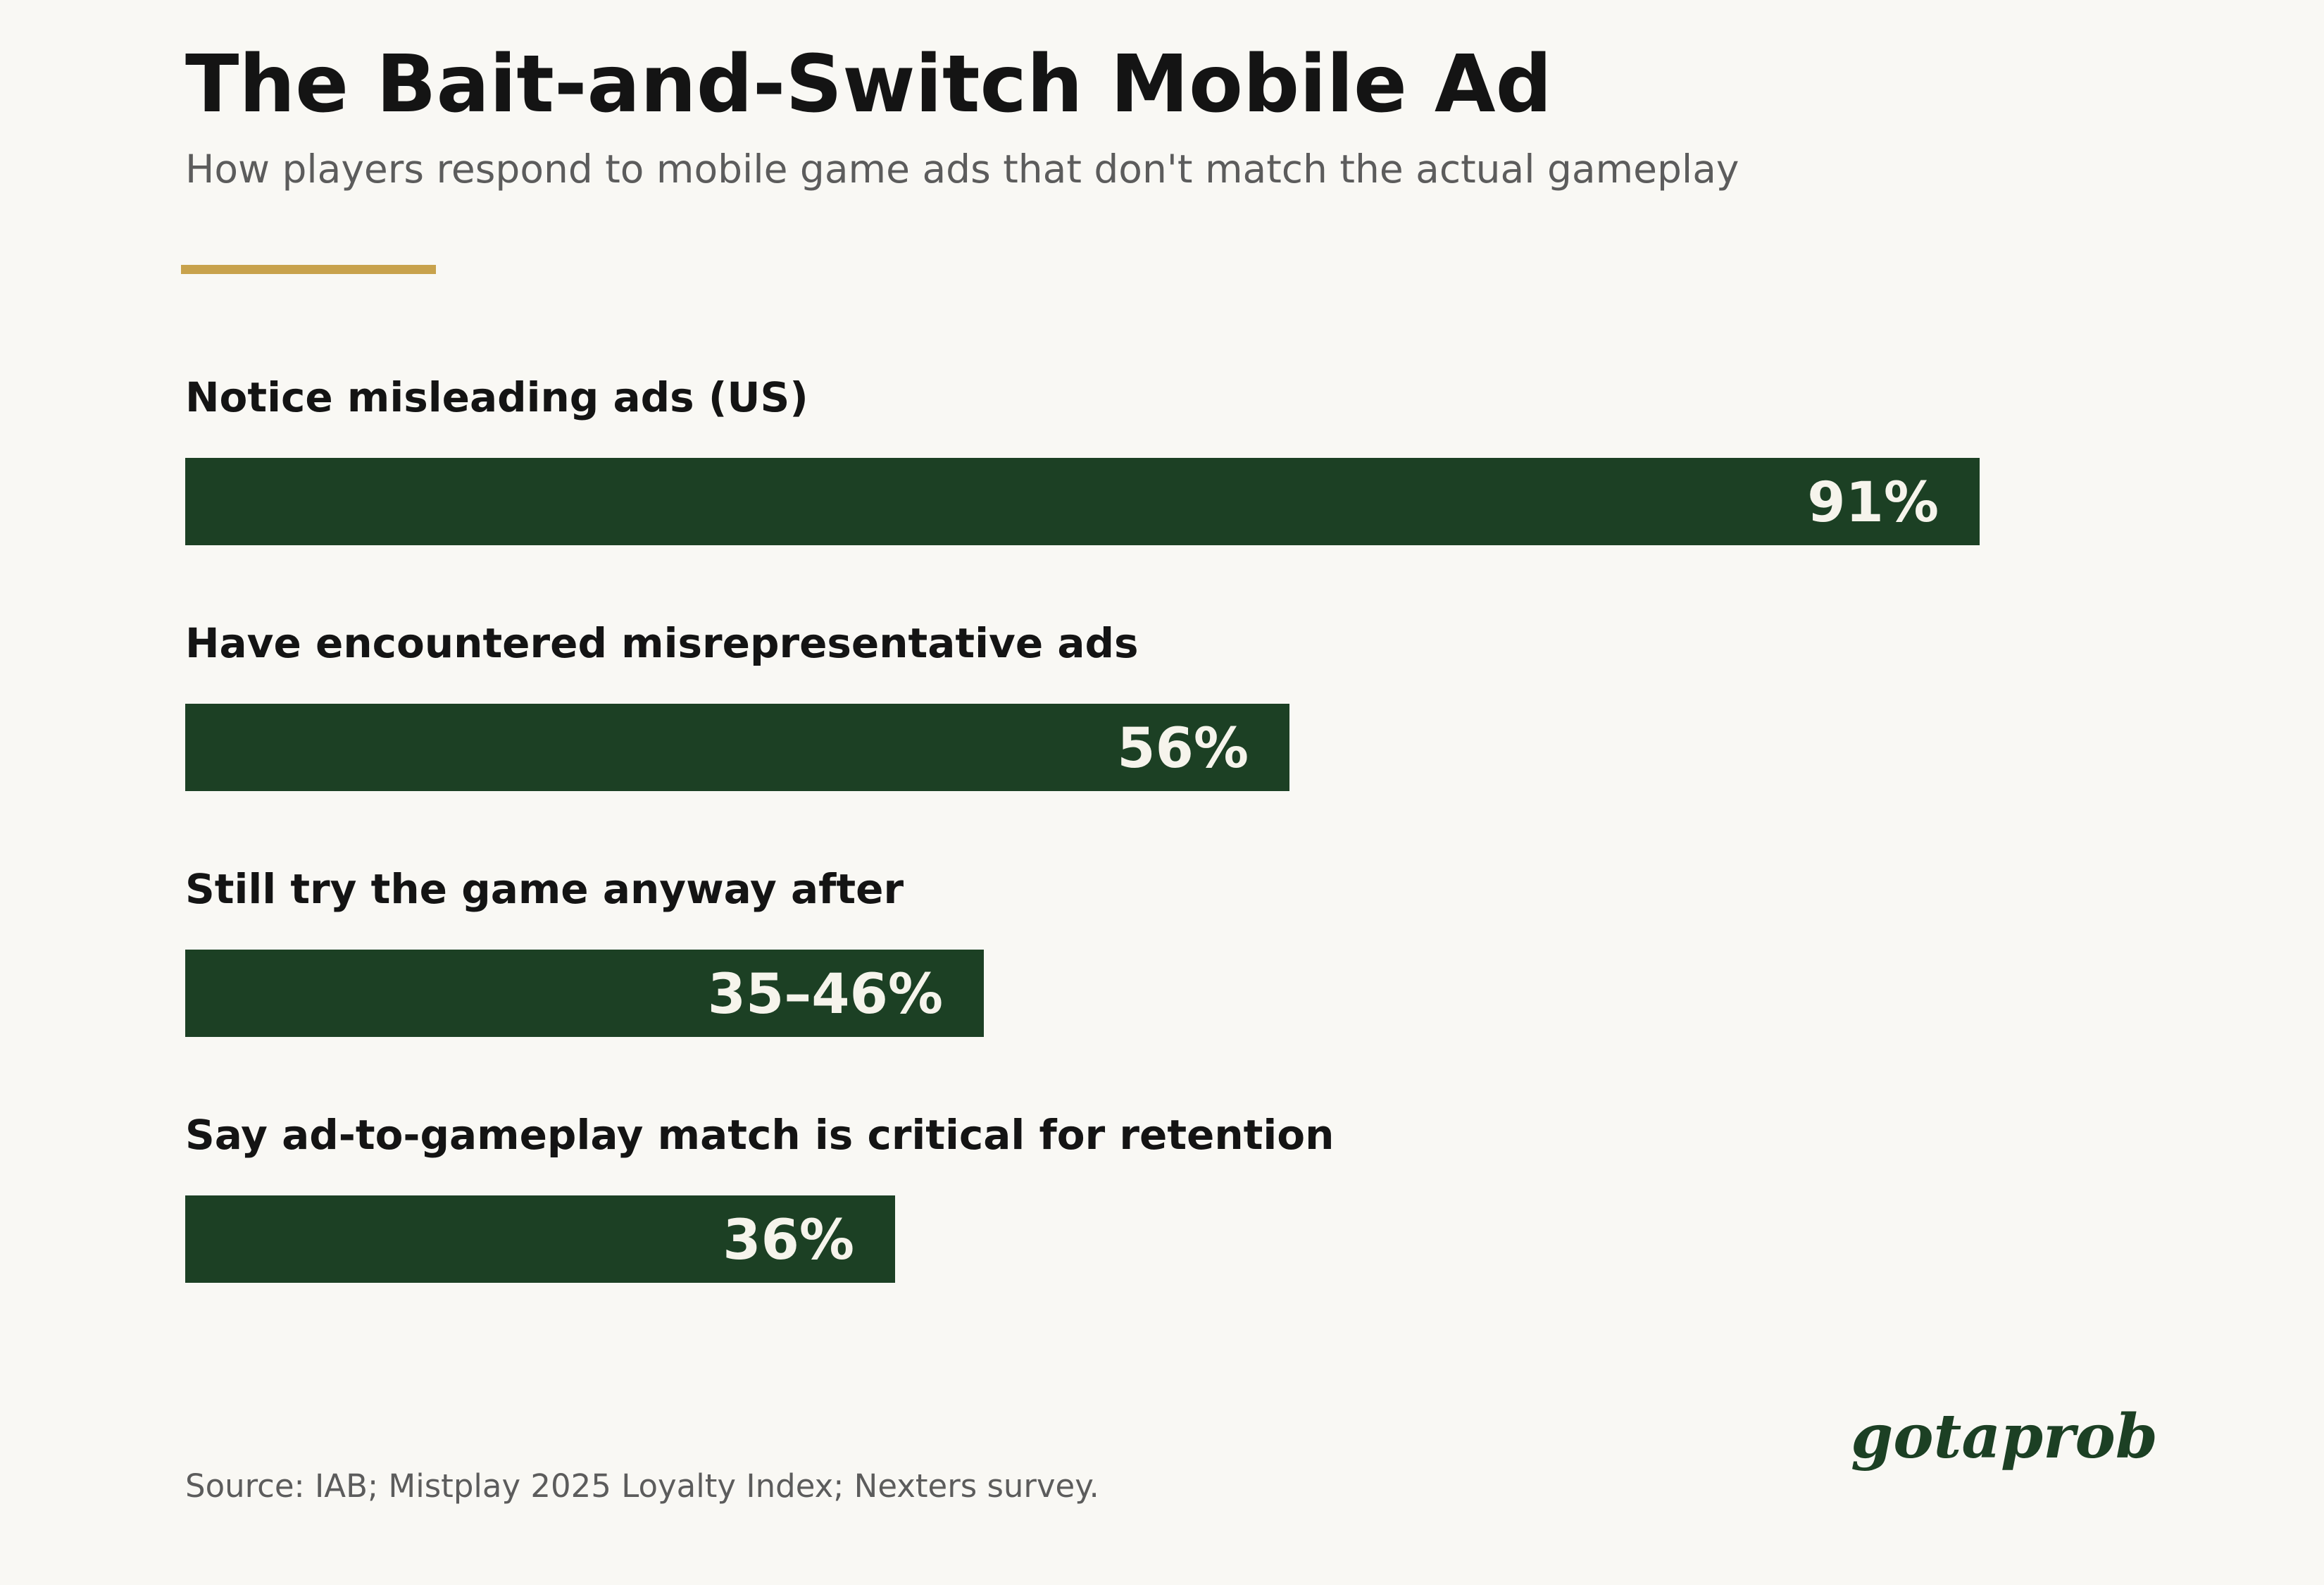 The width and height of the screenshot is (2324, 1585). What do you see at coordinates (662, 643) in the screenshot?
I see `category-label: Have encountered misrepresentative ads` at bounding box center [662, 643].